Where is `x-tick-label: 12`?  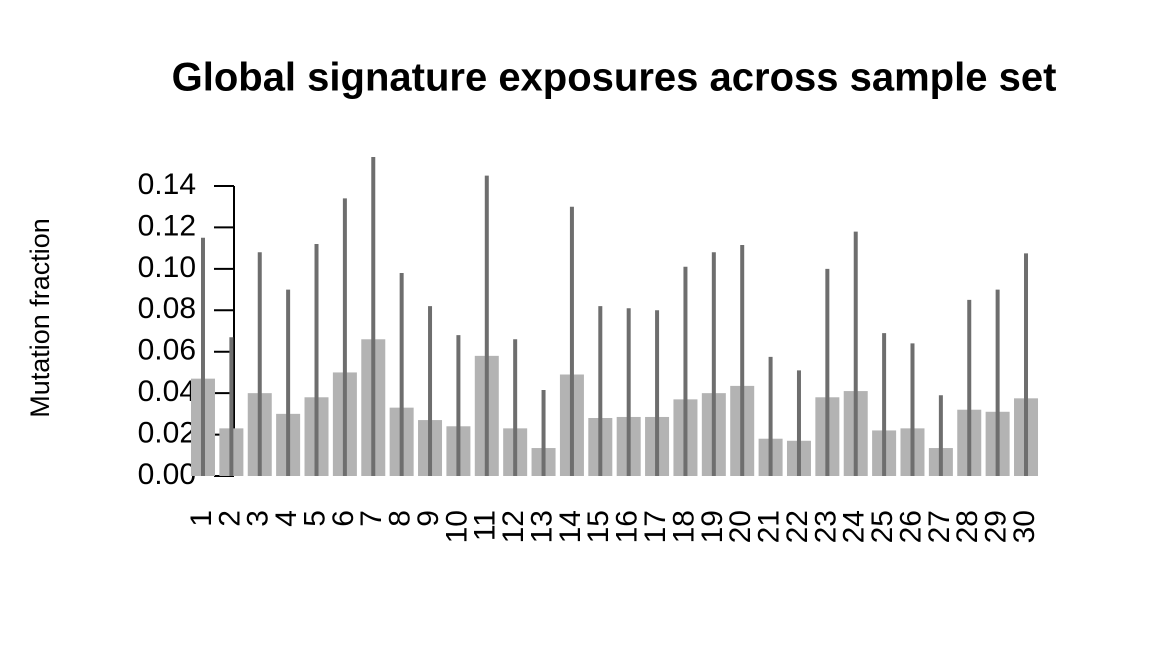
x-tick-label: 12 is located at coordinates (513, 526).